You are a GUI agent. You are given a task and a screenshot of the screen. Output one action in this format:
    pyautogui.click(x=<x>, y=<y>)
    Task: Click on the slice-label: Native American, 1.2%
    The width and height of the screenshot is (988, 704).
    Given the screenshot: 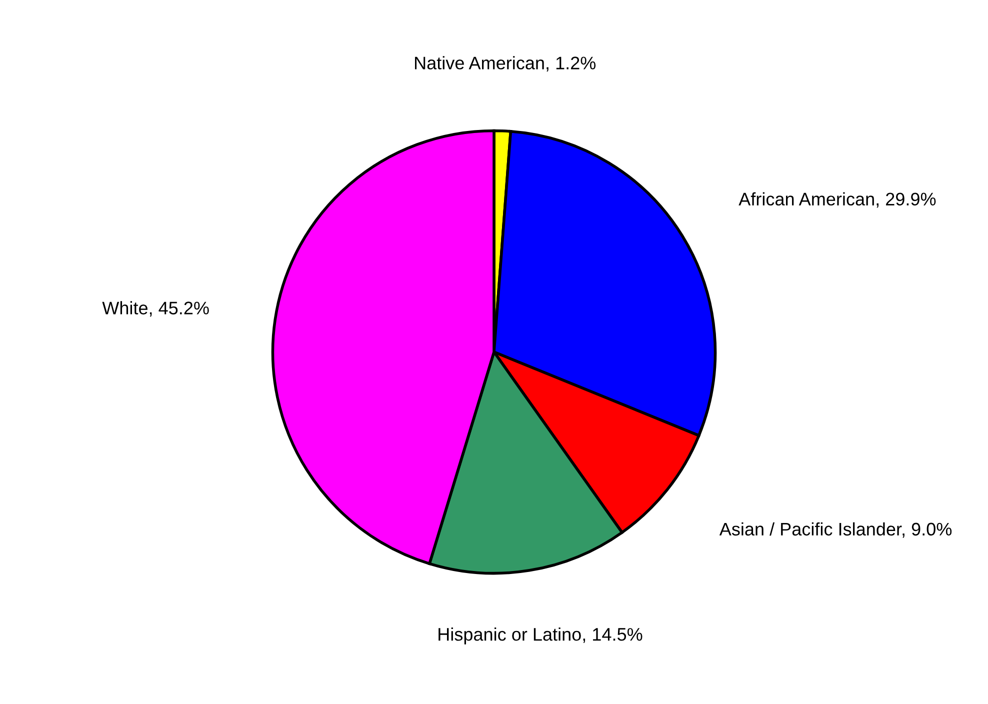 What is the action you would take?
    pyautogui.click(x=505, y=64)
    